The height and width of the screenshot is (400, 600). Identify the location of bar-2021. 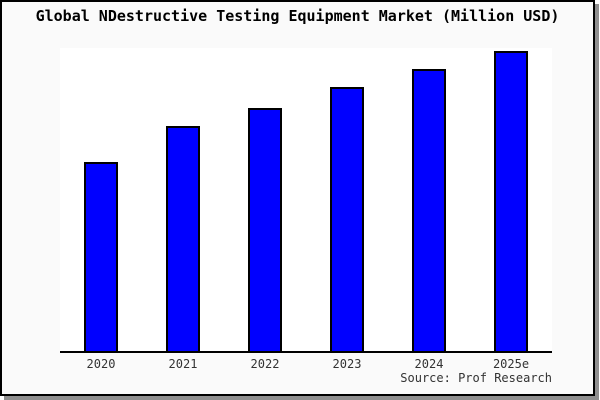
(183, 238).